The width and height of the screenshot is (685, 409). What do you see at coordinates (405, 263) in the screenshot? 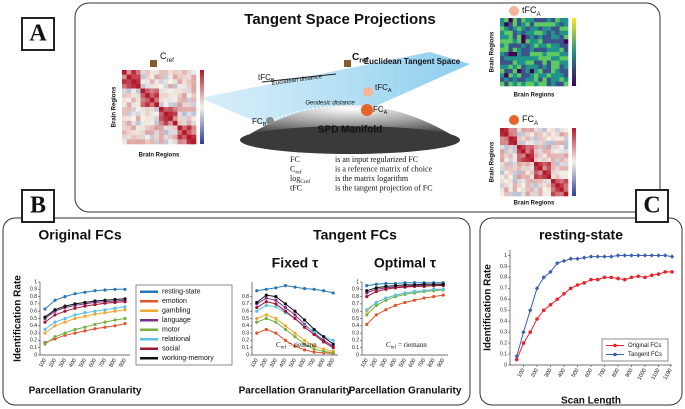
I see `chart-title: Optimal τ` at bounding box center [405, 263].